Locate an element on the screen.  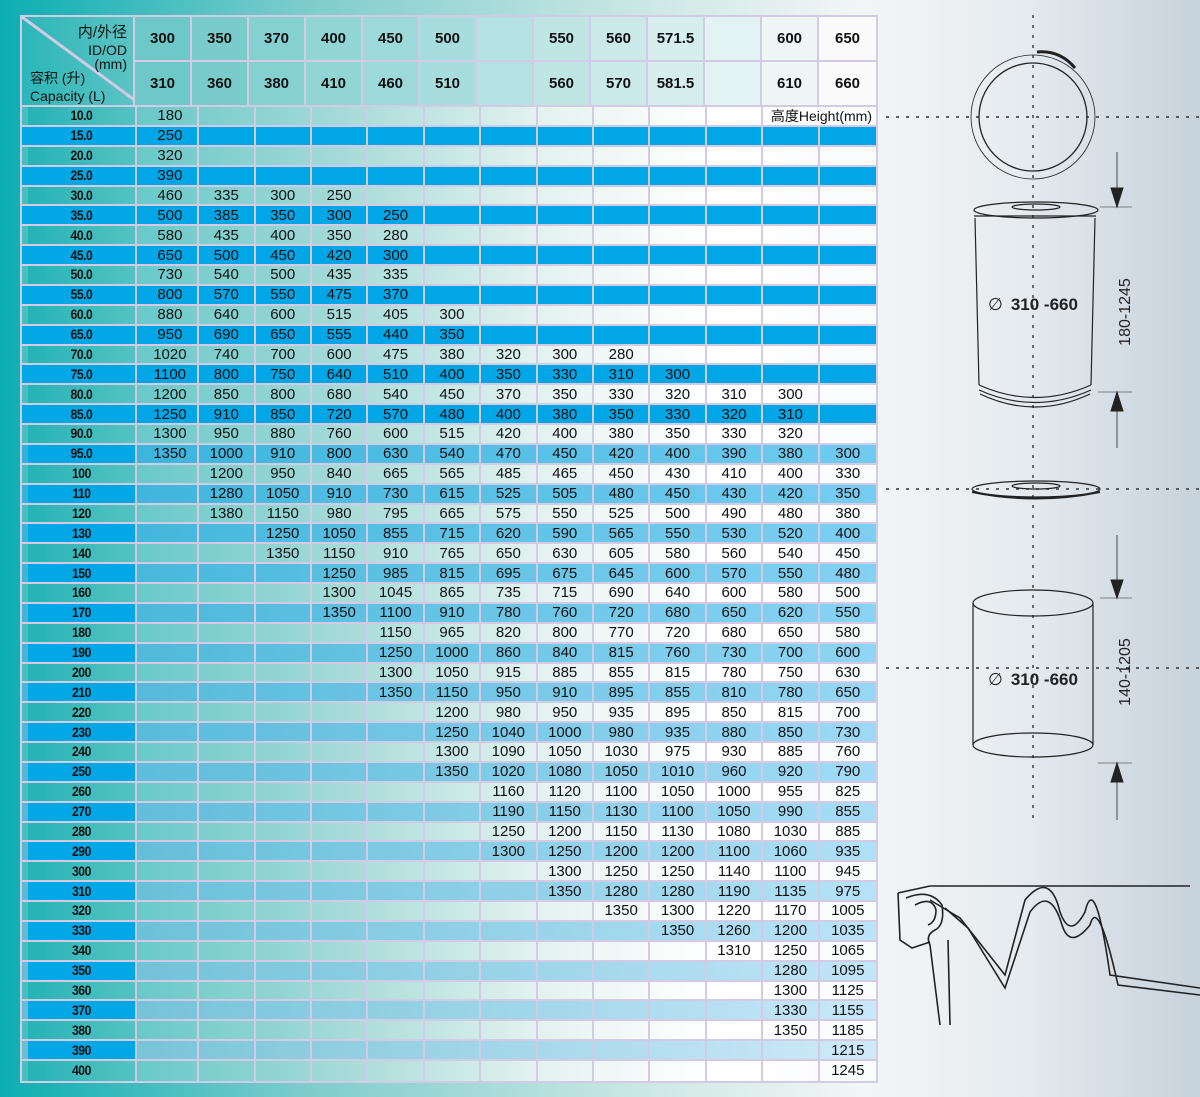
height-cell: 1280 is located at coordinates (791, 970).